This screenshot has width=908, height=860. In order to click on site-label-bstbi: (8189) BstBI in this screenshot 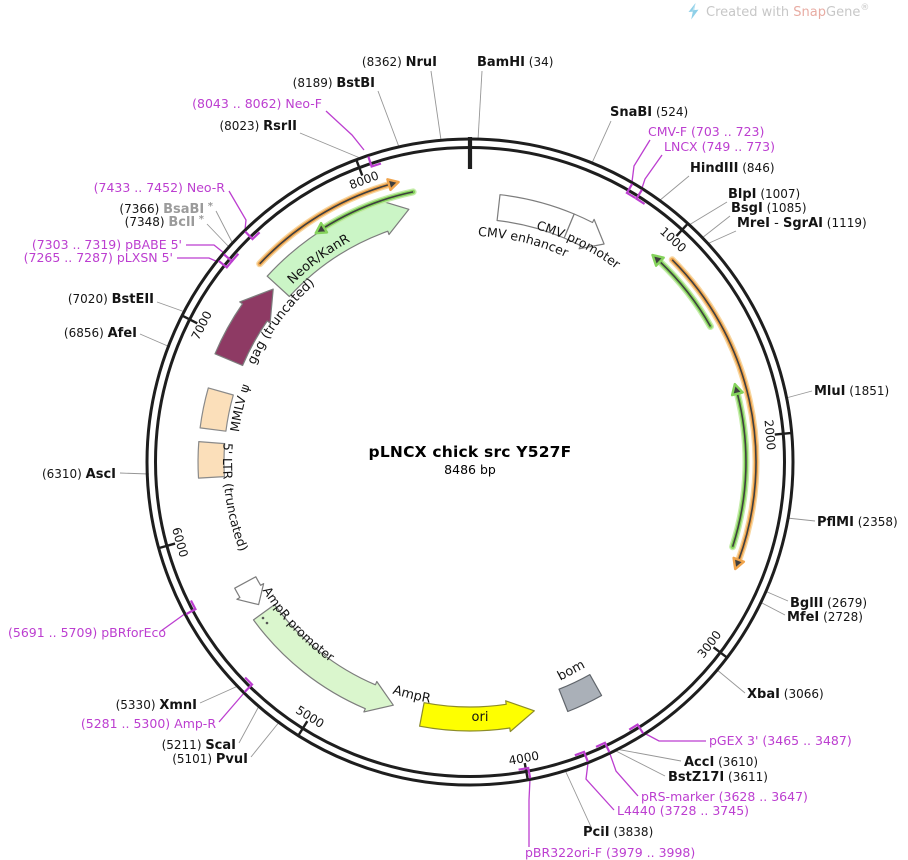, I will do `click(334, 83)`.